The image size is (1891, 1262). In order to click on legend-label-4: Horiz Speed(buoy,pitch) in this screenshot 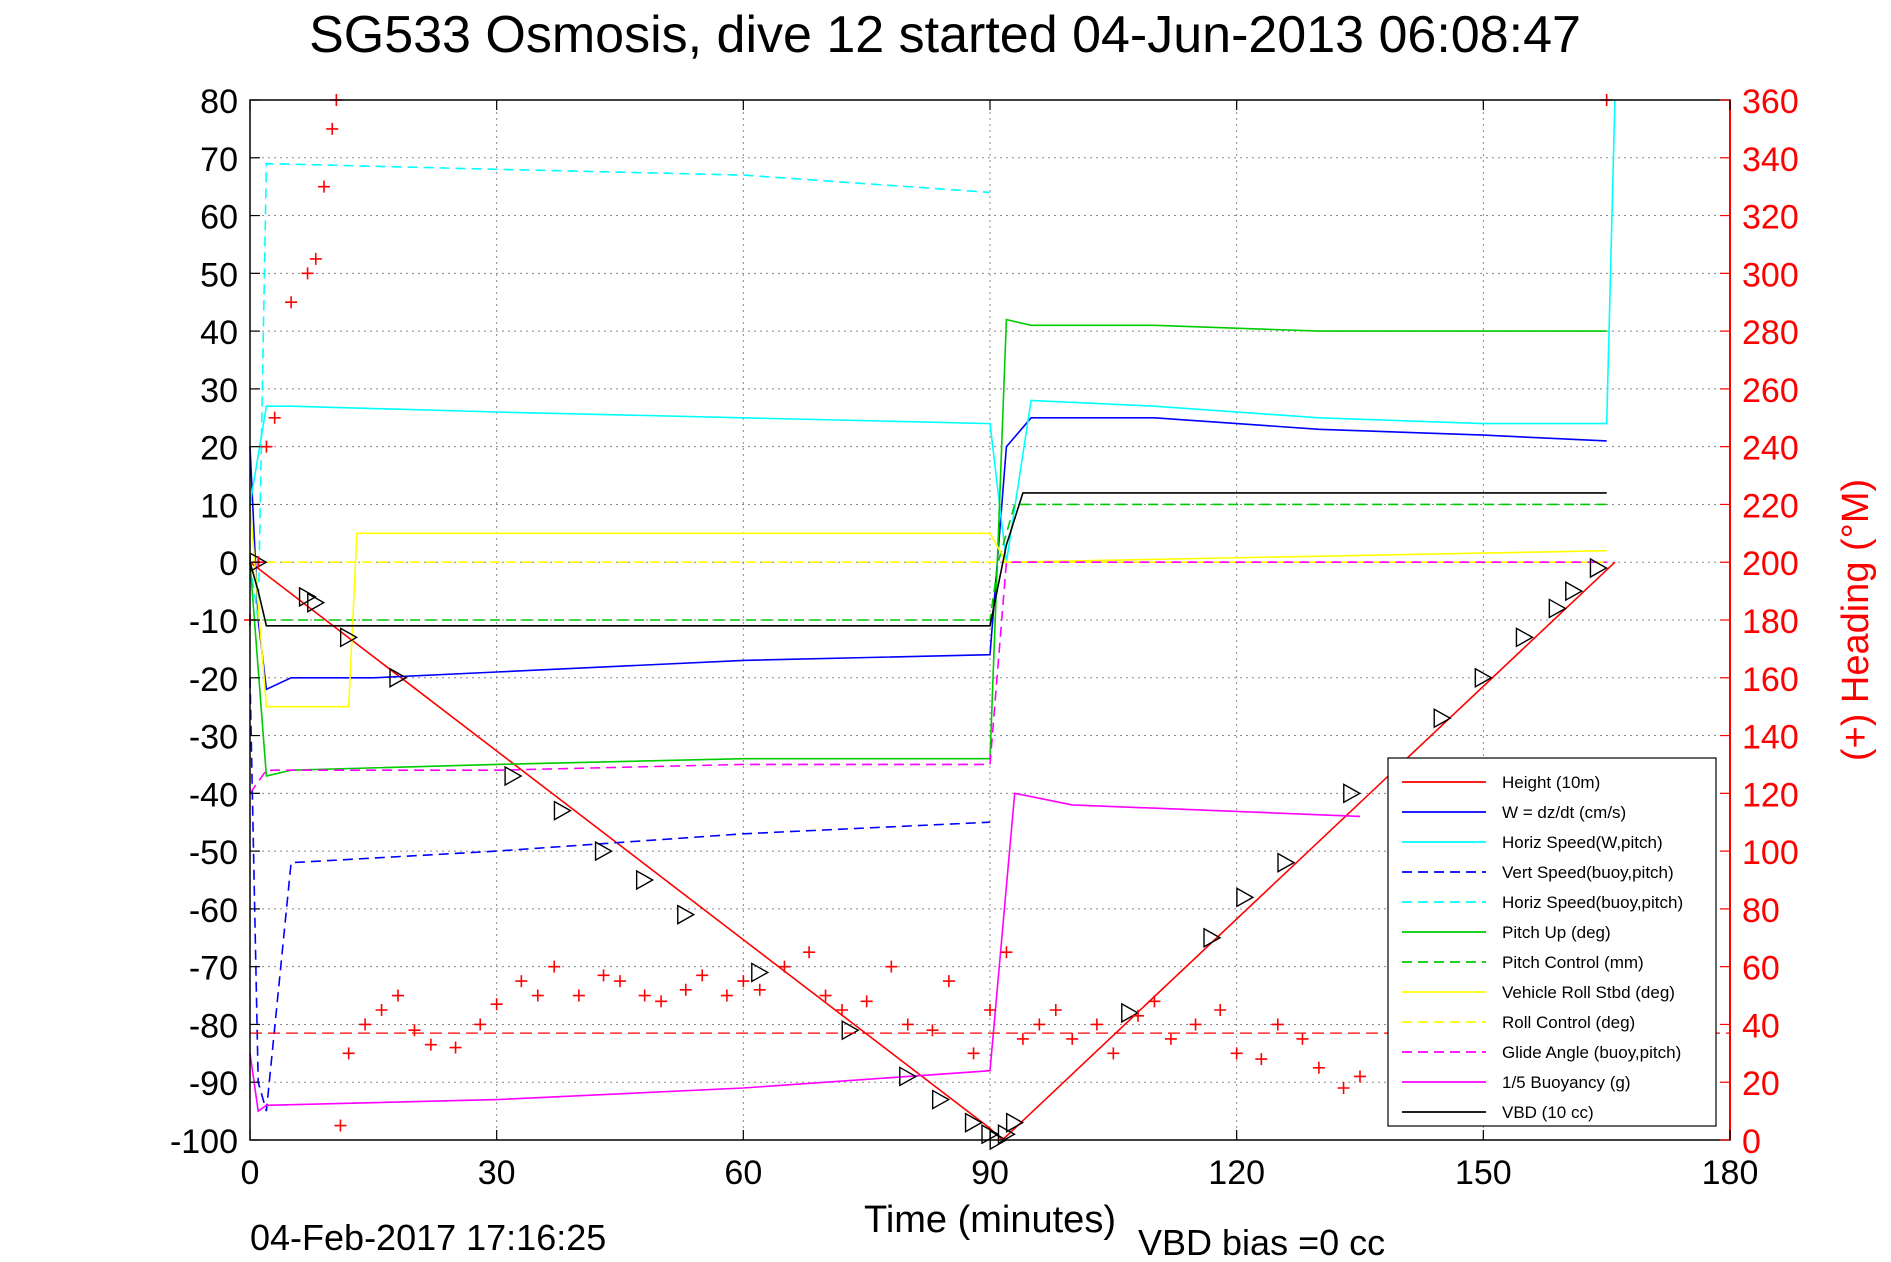, I will do `click(1592, 902)`.